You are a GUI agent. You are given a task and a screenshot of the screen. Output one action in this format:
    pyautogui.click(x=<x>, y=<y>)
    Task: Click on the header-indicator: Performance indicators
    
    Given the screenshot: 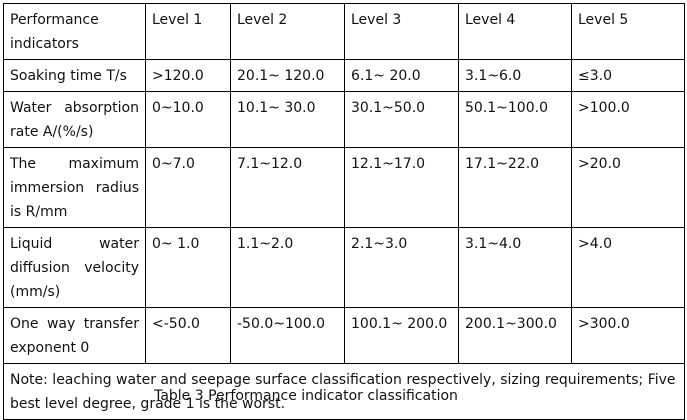 What is the action you would take?
    pyautogui.click(x=74, y=31)
    